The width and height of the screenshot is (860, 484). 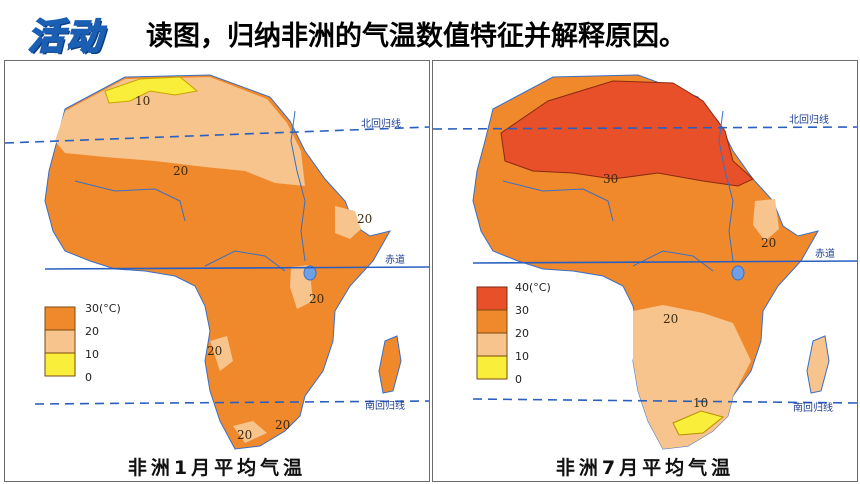 I want to click on isotherm-label: 30, so click(x=610, y=179).